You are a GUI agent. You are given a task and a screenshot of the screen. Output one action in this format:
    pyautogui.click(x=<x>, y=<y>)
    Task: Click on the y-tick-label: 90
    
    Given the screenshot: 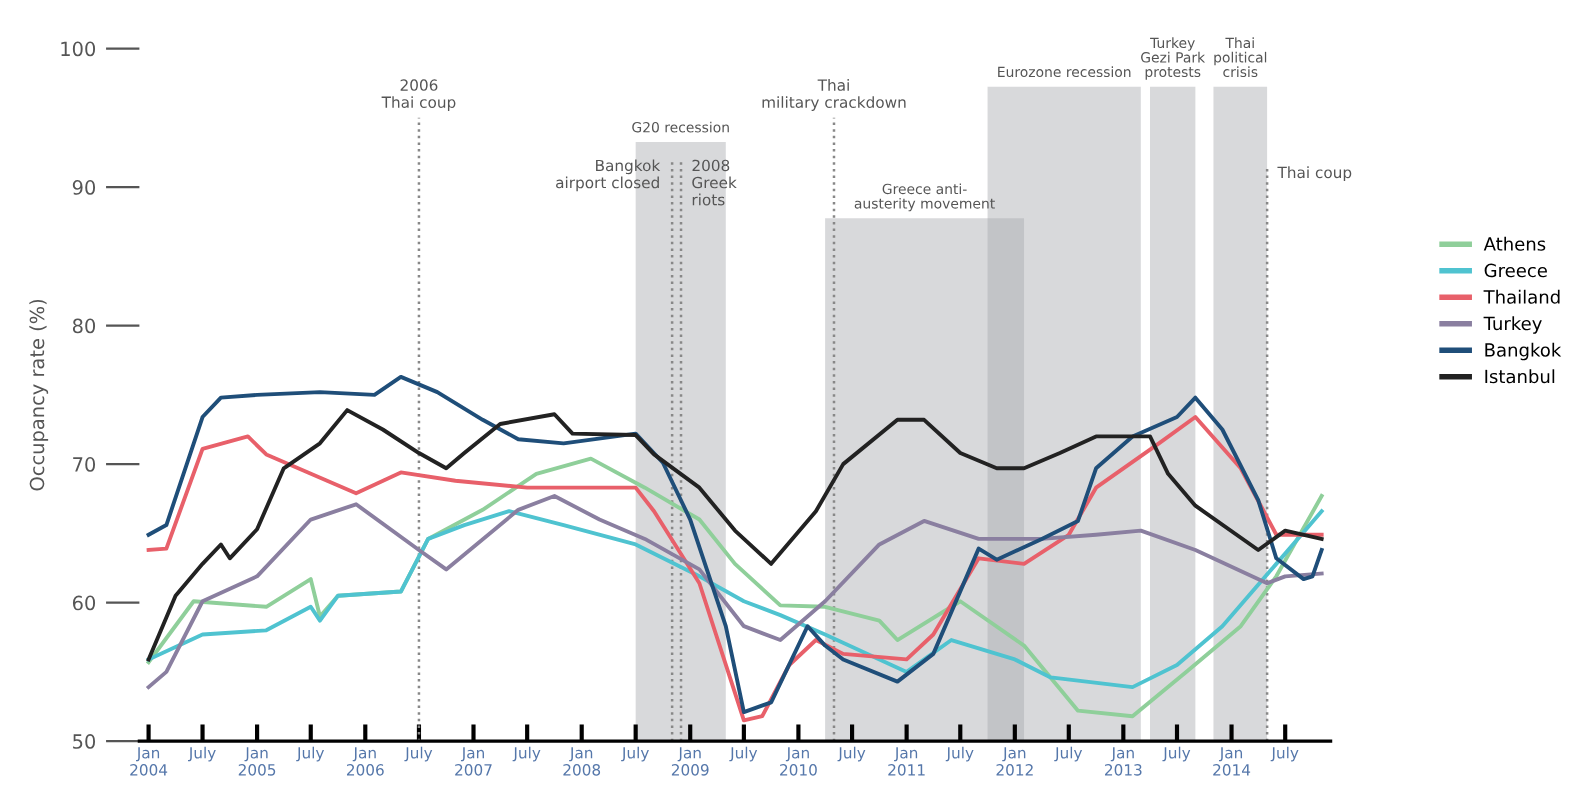 What is the action you would take?
    pyautogui.click(x=84, y=187)
    